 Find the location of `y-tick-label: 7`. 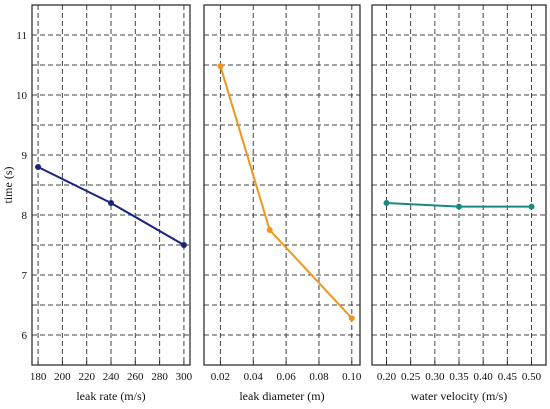

y-tick-label: 7 is located at coordinates (25, 276).